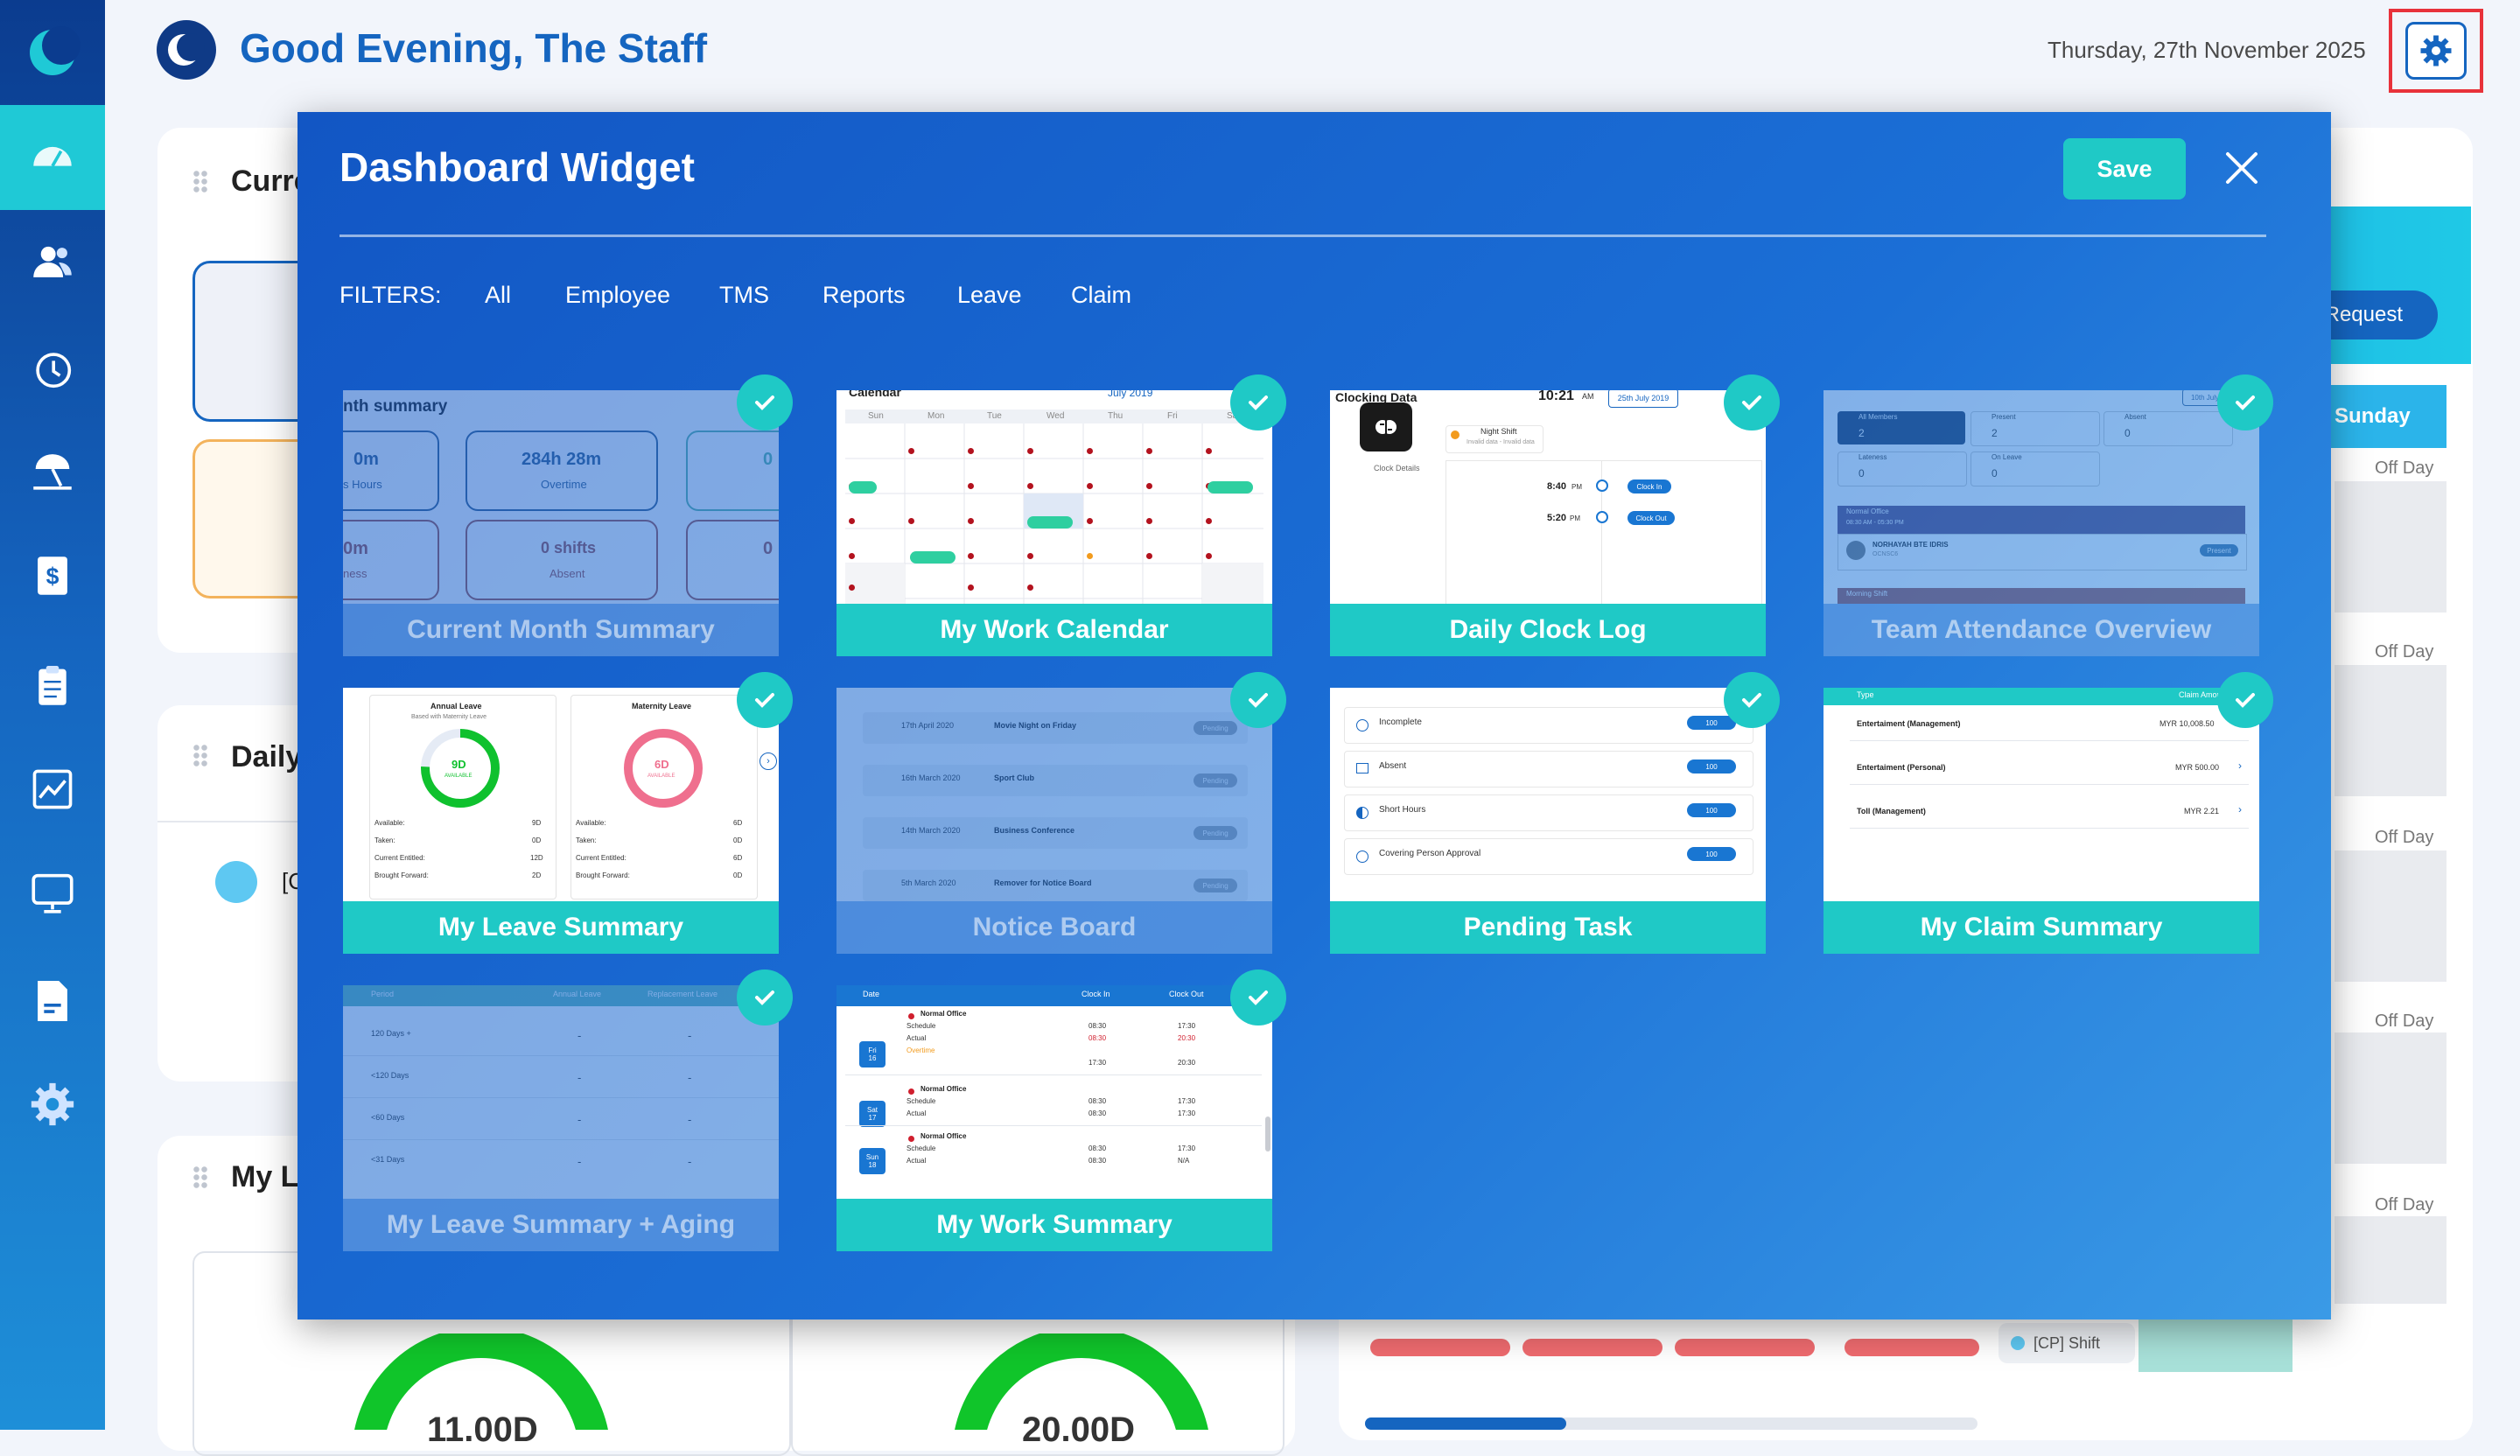 This screenshot has width=2520, height=1456. I want to click on scrollbar, so click(1267, 1134).